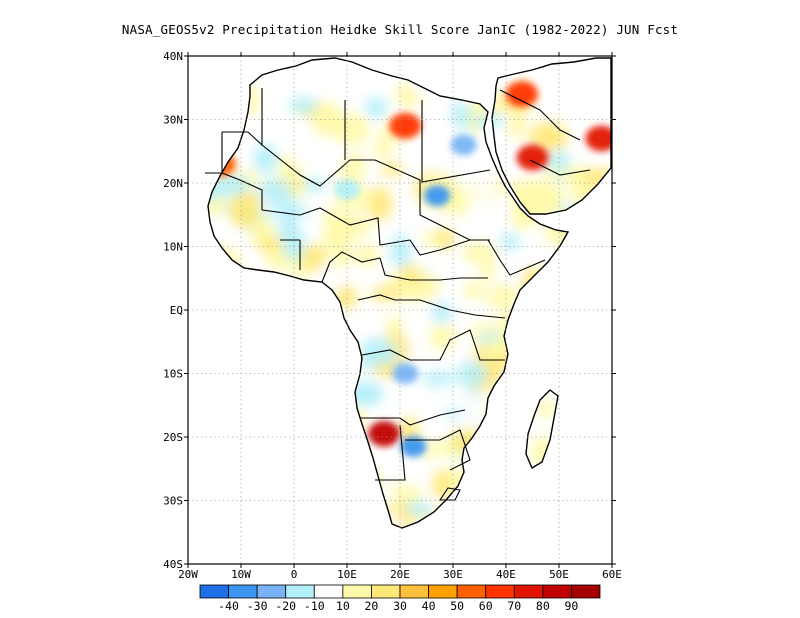  What do you see at coordinates (429, 606) in the screenshot?
I see `colorbar-label: 40` at bounding box center [429, 606].